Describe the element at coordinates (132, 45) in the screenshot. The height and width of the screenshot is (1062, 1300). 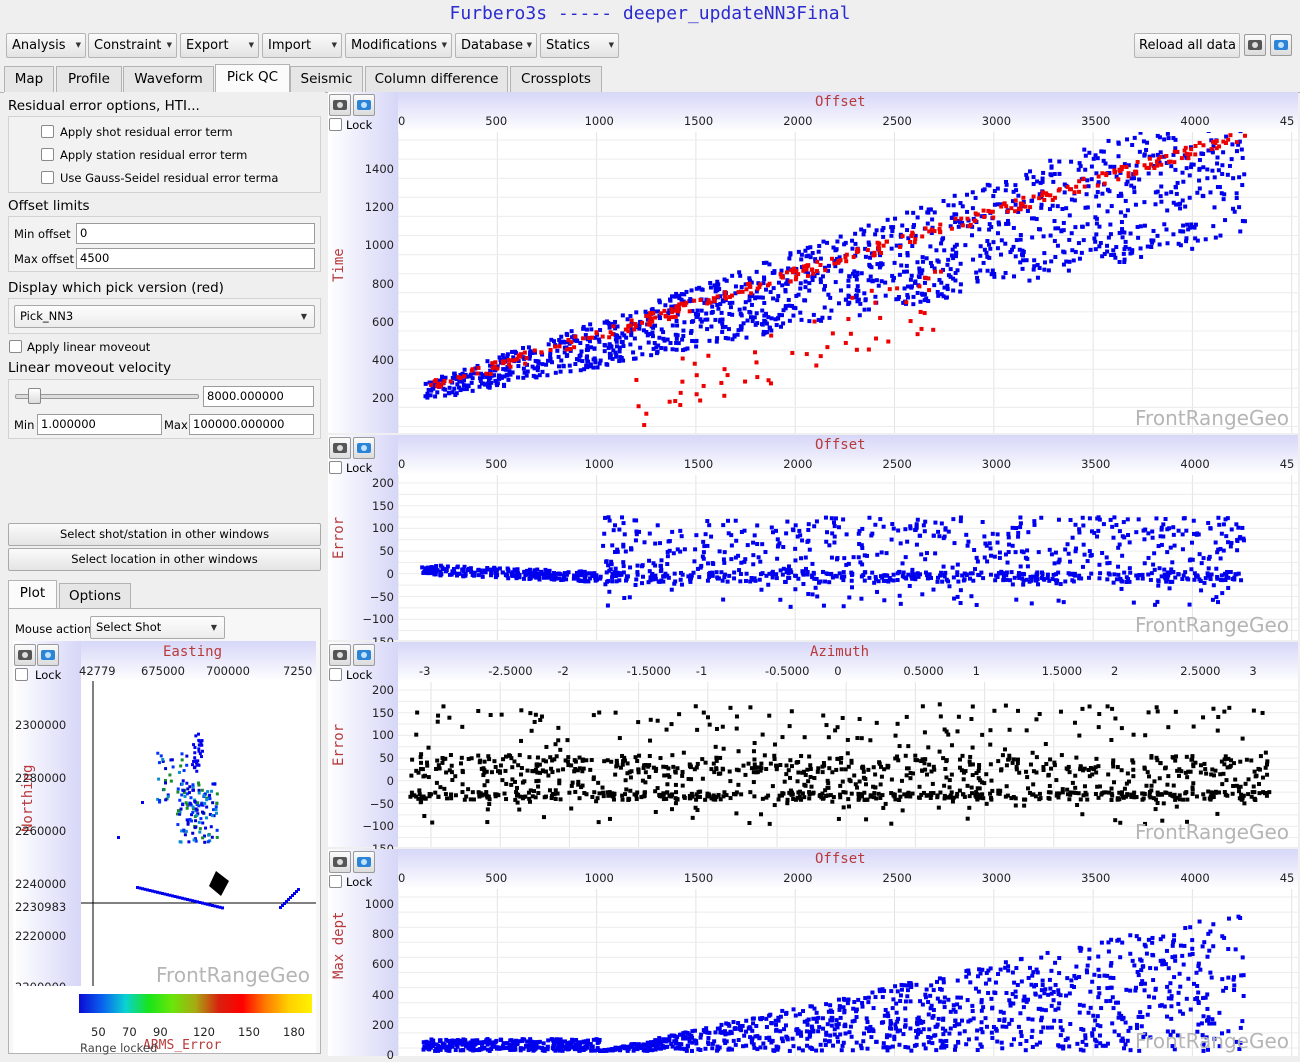
I see `menu-constraint: Constraint▼` at that location.